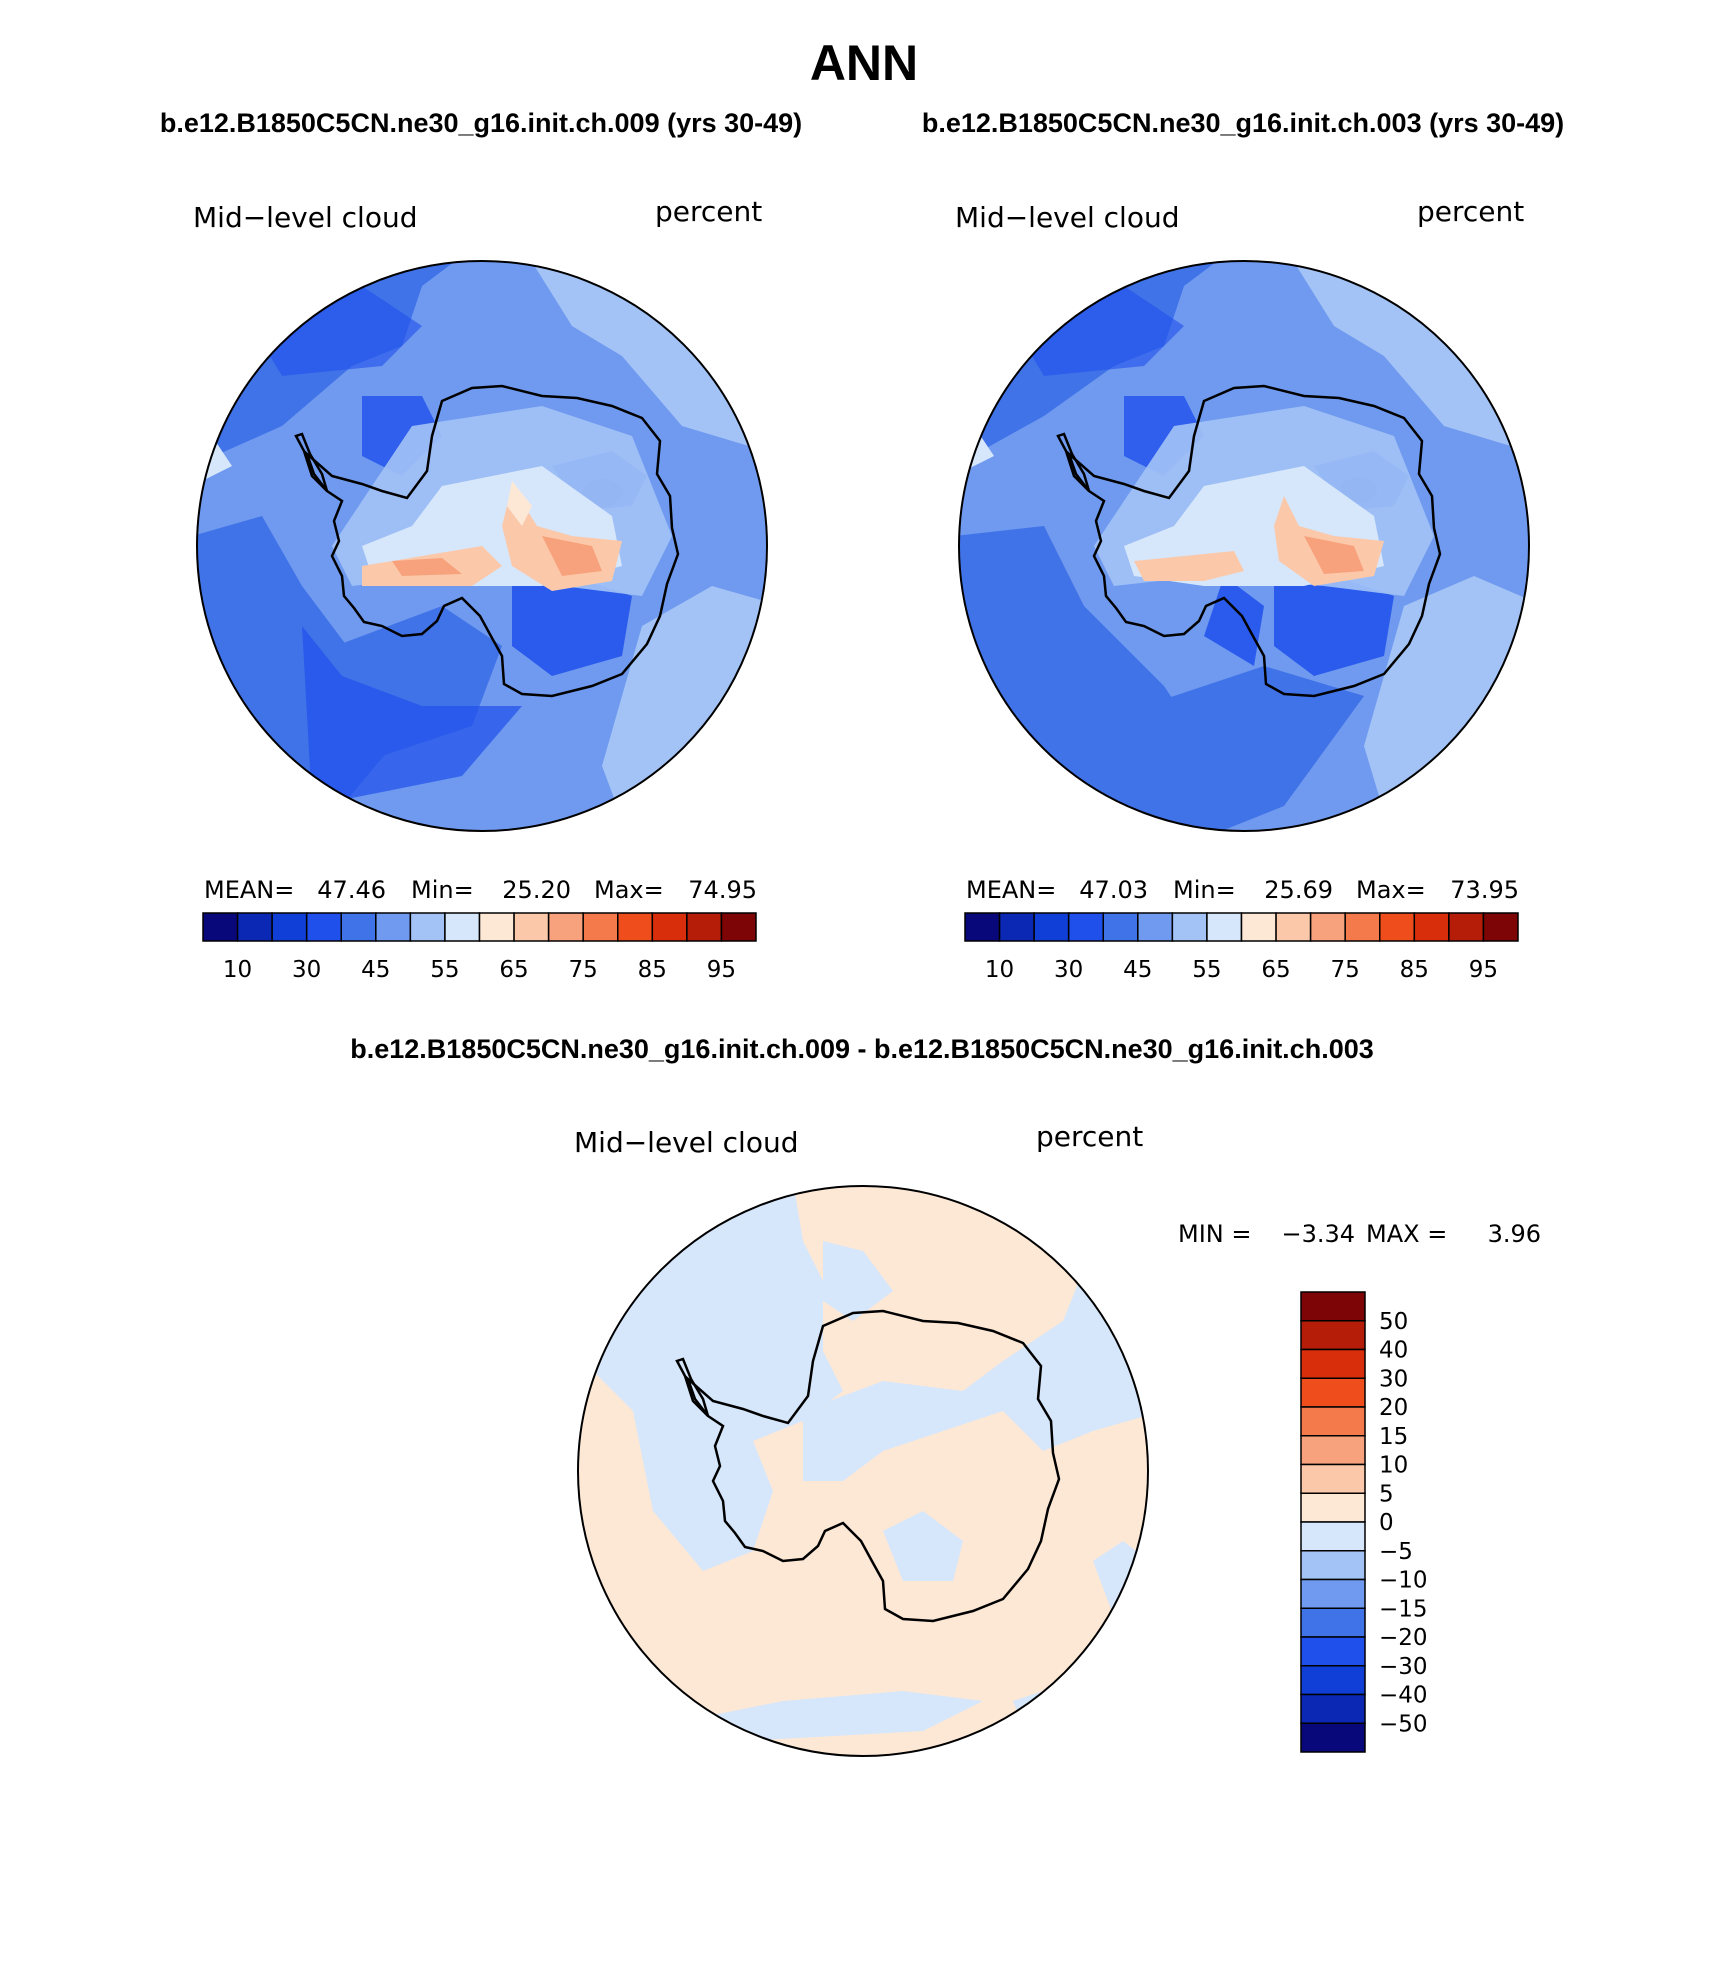  What do you see at coordinates (583, 970) in the screenshot?
I see `left-colorbar-tick-label: 75` at bounding box center [583, 970].